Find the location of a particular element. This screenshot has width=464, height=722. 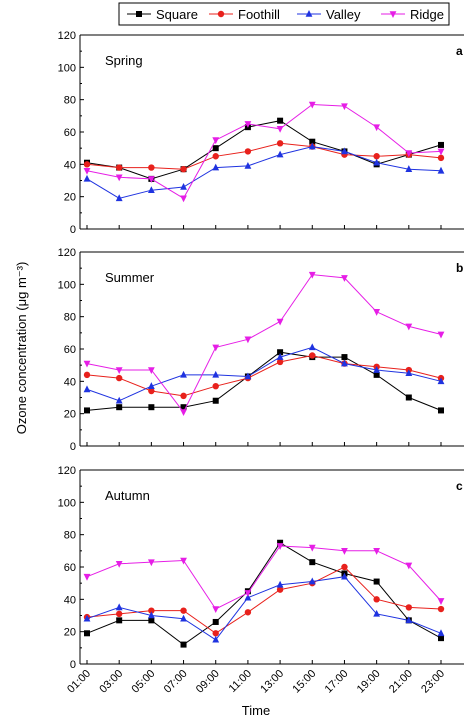

legend-marker-valley is located at coordinates (309, 13).